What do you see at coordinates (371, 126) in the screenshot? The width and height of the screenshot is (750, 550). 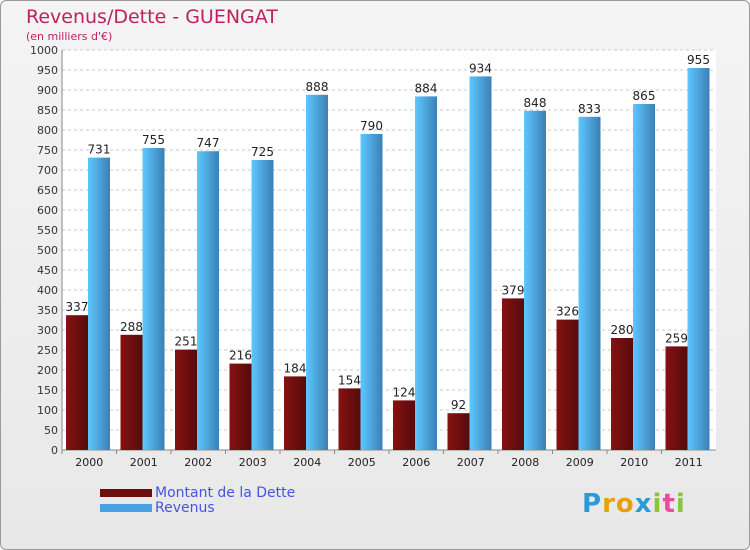 I see `data-label: 790` at bounding box center [371, 126].